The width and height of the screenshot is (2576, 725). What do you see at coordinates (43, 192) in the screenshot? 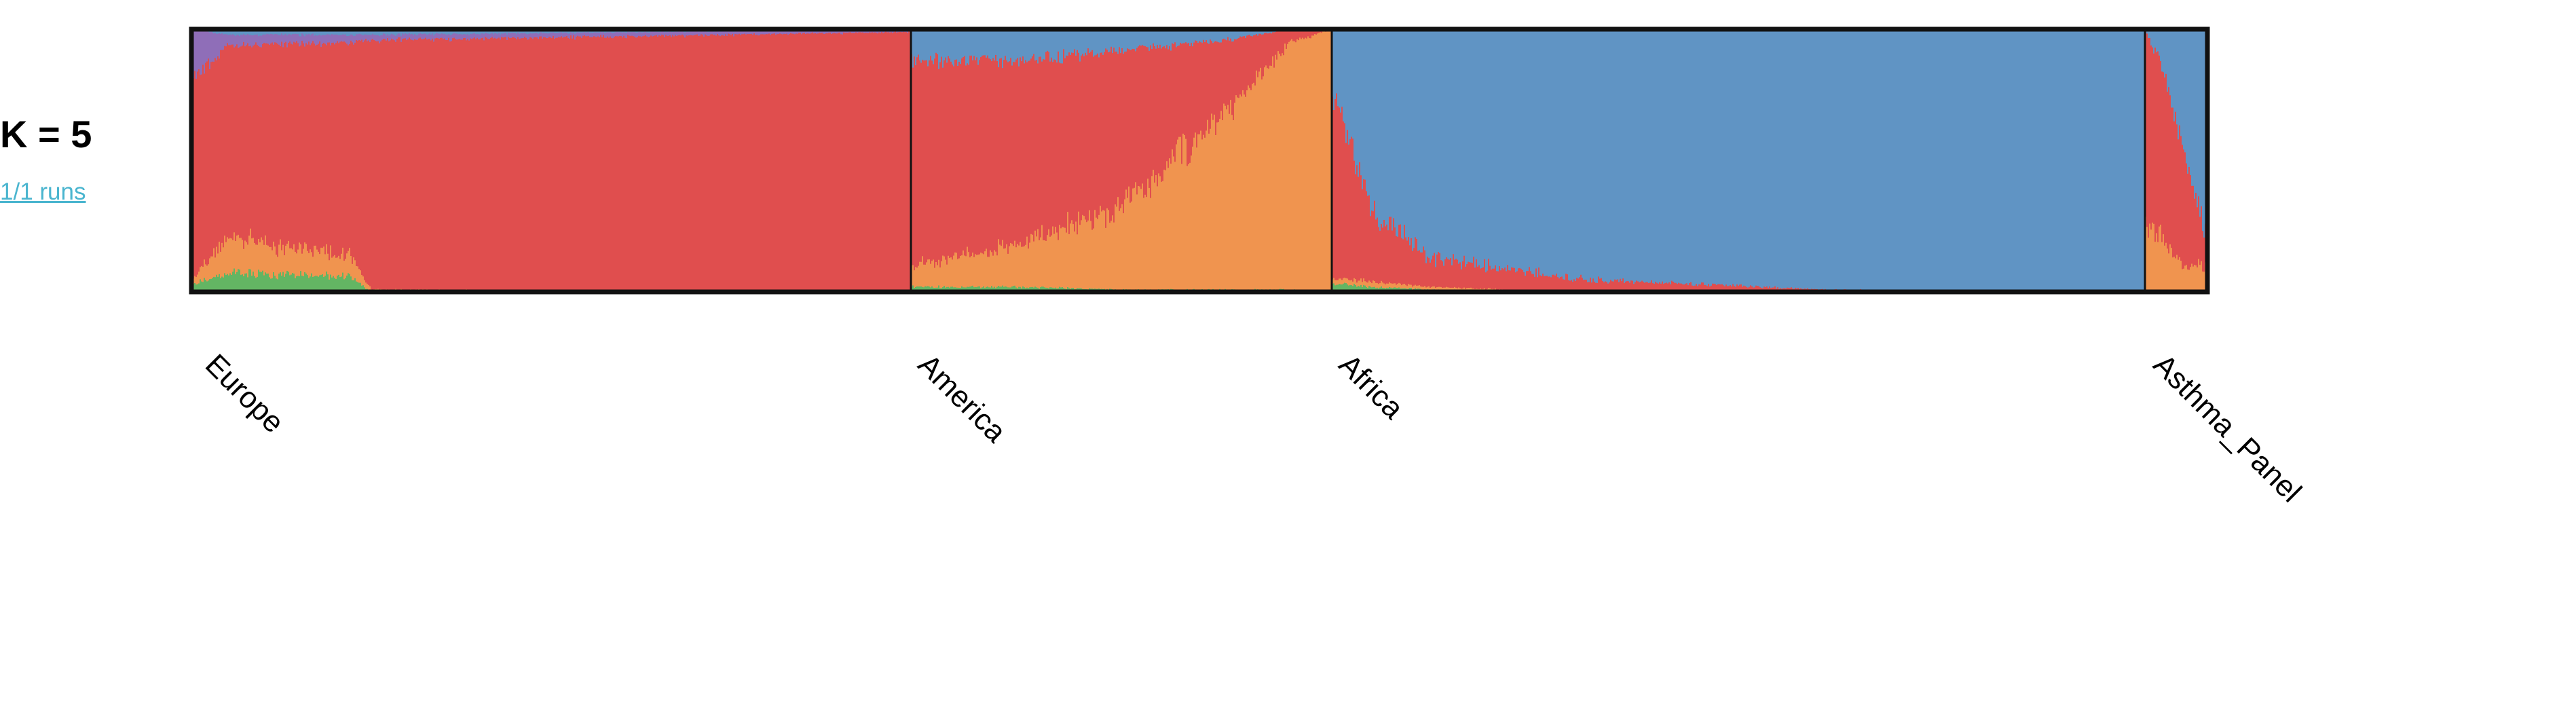
I see `runs-link: 1/1 runs` at bounding box center [43, 192].